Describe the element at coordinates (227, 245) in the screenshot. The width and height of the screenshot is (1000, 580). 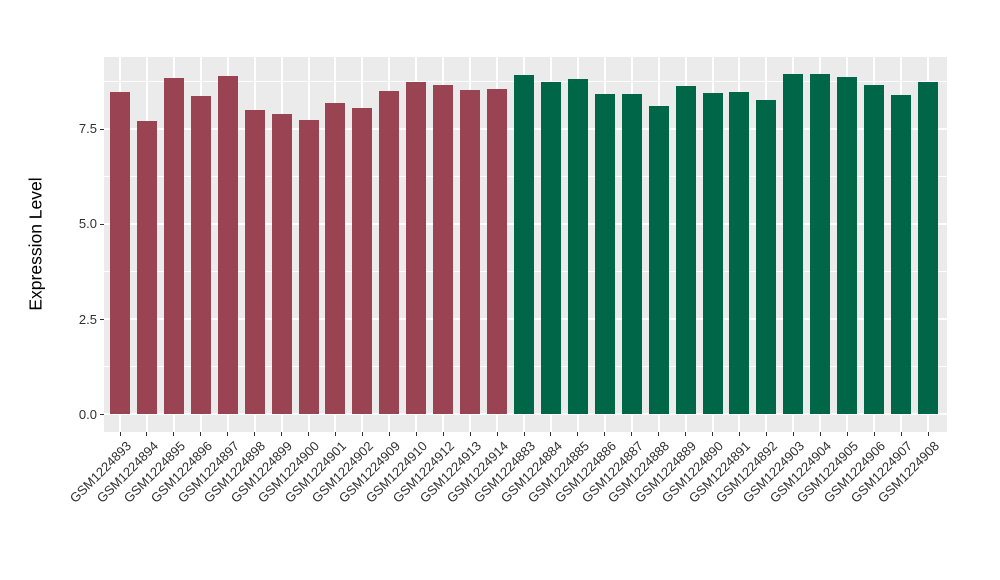
I see `bar-GSM1224897` at that location.